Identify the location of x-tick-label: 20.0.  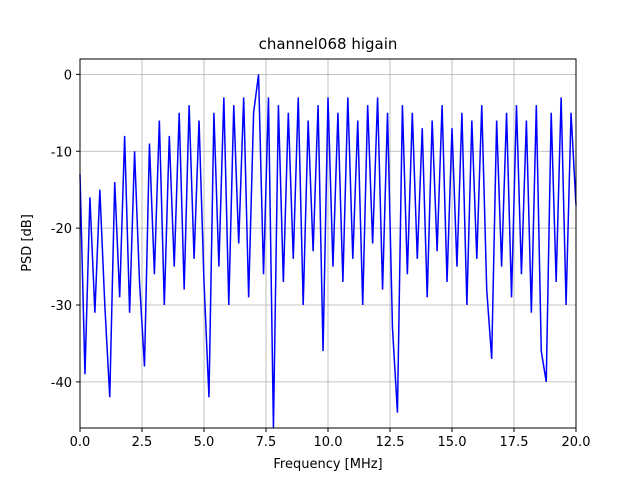
(576, 442).